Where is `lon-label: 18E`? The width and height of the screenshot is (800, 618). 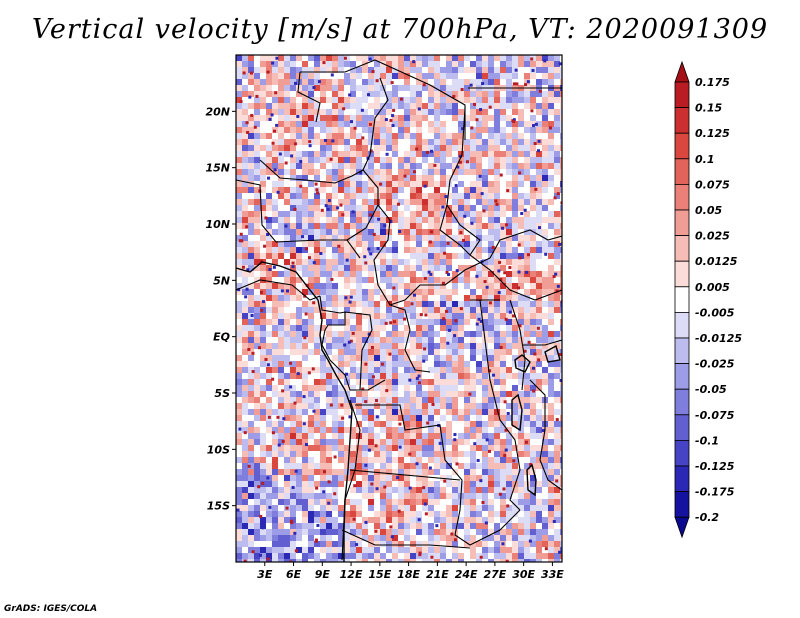
lon-label: 18E is located at coordinates (408, 574).